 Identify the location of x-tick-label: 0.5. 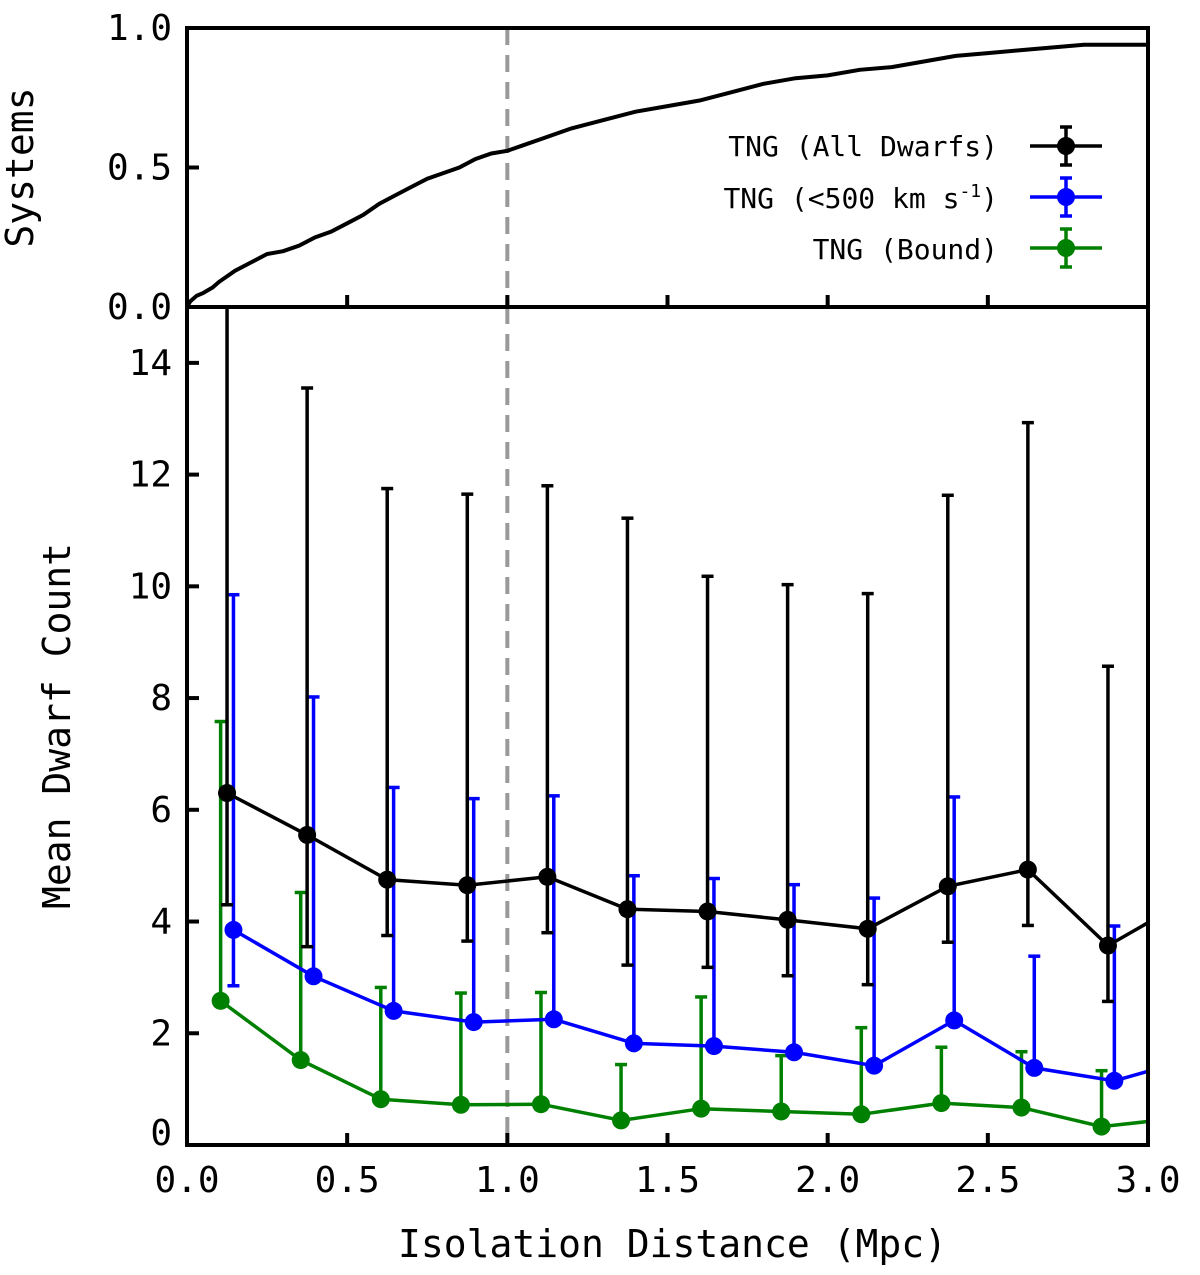
(347, 1180).